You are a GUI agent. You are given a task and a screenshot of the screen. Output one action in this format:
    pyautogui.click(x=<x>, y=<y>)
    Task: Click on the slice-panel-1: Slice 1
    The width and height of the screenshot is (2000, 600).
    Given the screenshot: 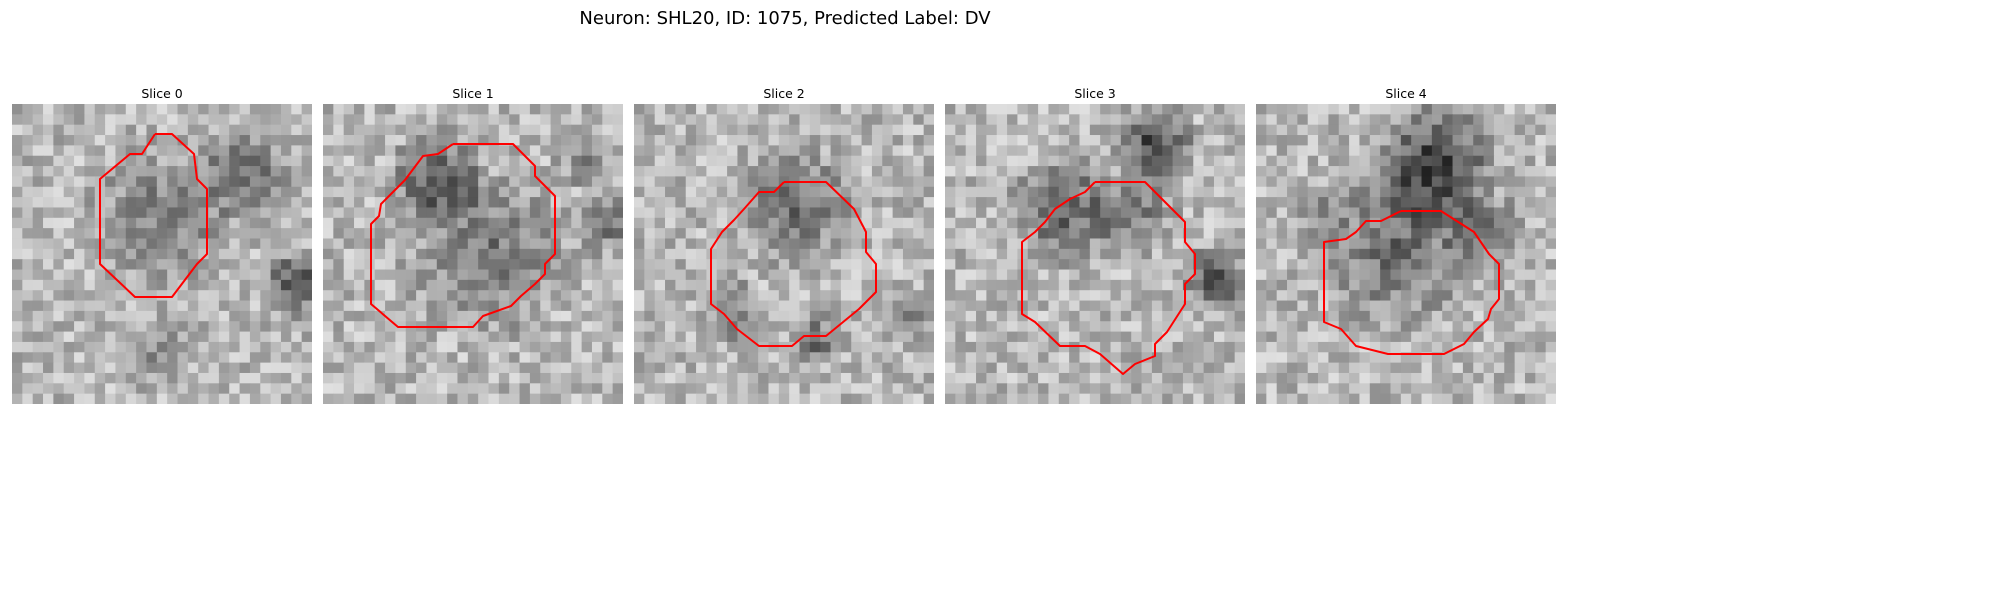 What is the action you would take?
    pyautogui.click(x=473, y=244)
    